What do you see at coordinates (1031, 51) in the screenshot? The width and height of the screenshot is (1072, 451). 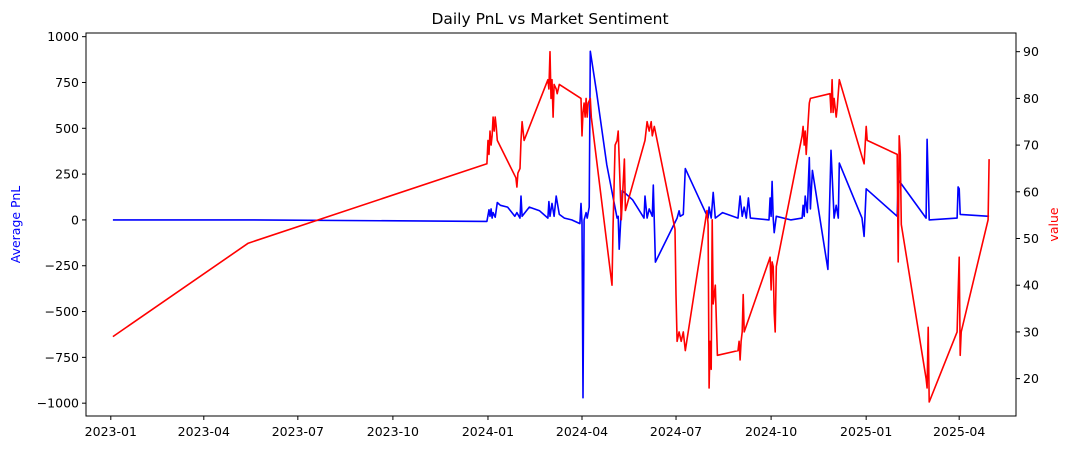 I see `y-right-tick-label: 90` at bounding box center [1031, 51].